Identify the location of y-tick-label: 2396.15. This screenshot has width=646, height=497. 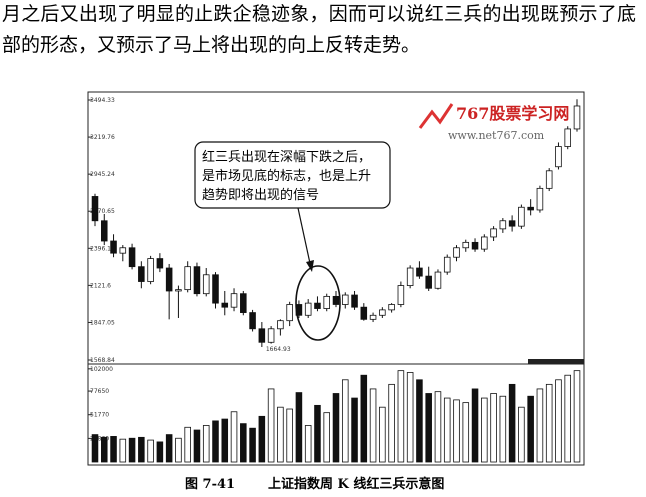
(102, 248).